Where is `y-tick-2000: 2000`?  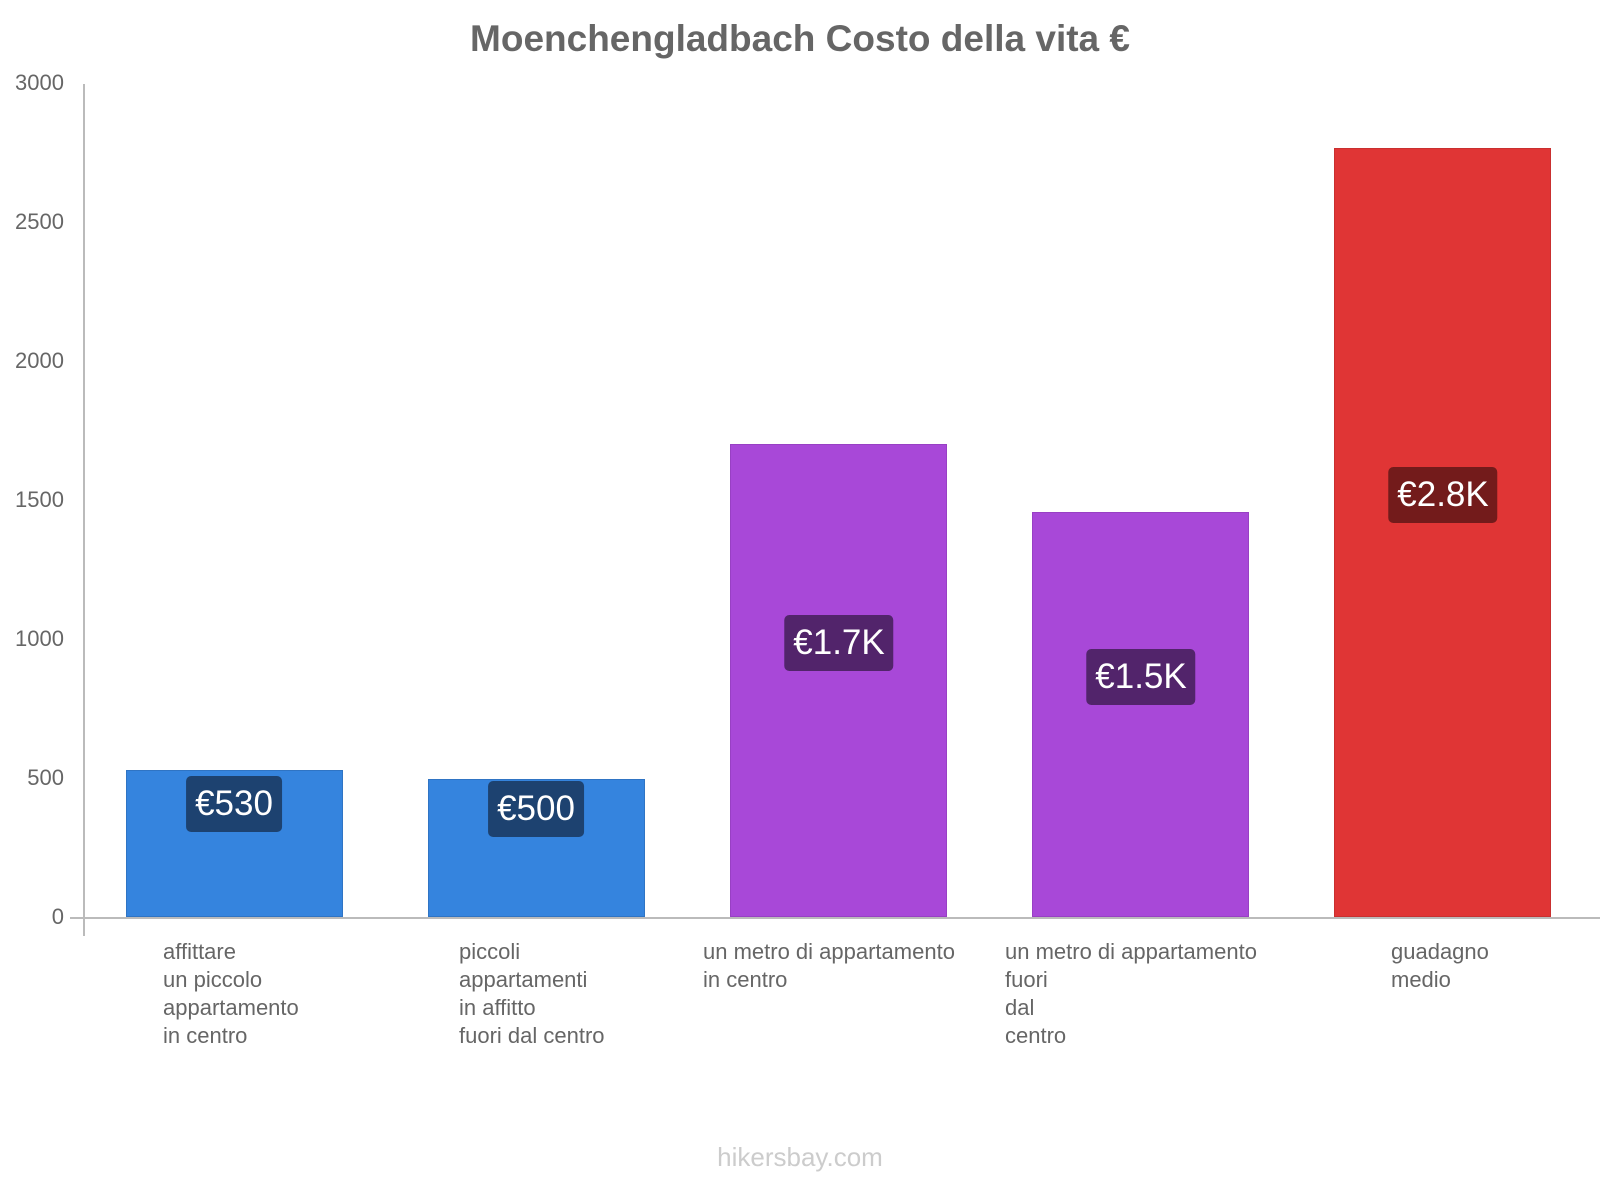 y-tick-2000: 2000 is located at coordinates (39, 360).